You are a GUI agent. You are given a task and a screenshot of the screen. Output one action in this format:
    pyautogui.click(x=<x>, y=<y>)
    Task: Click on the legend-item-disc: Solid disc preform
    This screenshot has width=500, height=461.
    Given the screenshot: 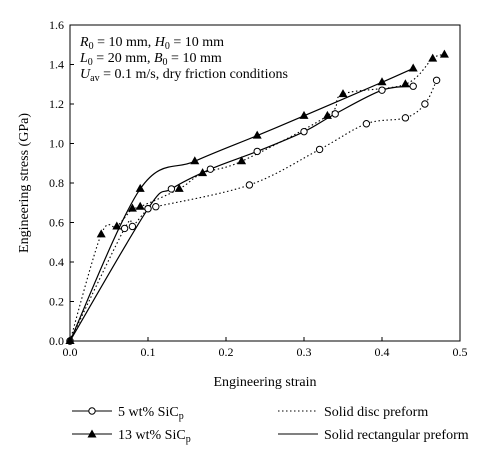 What is the action you would take?
    pyautogui.click(x=353, y=412)
    